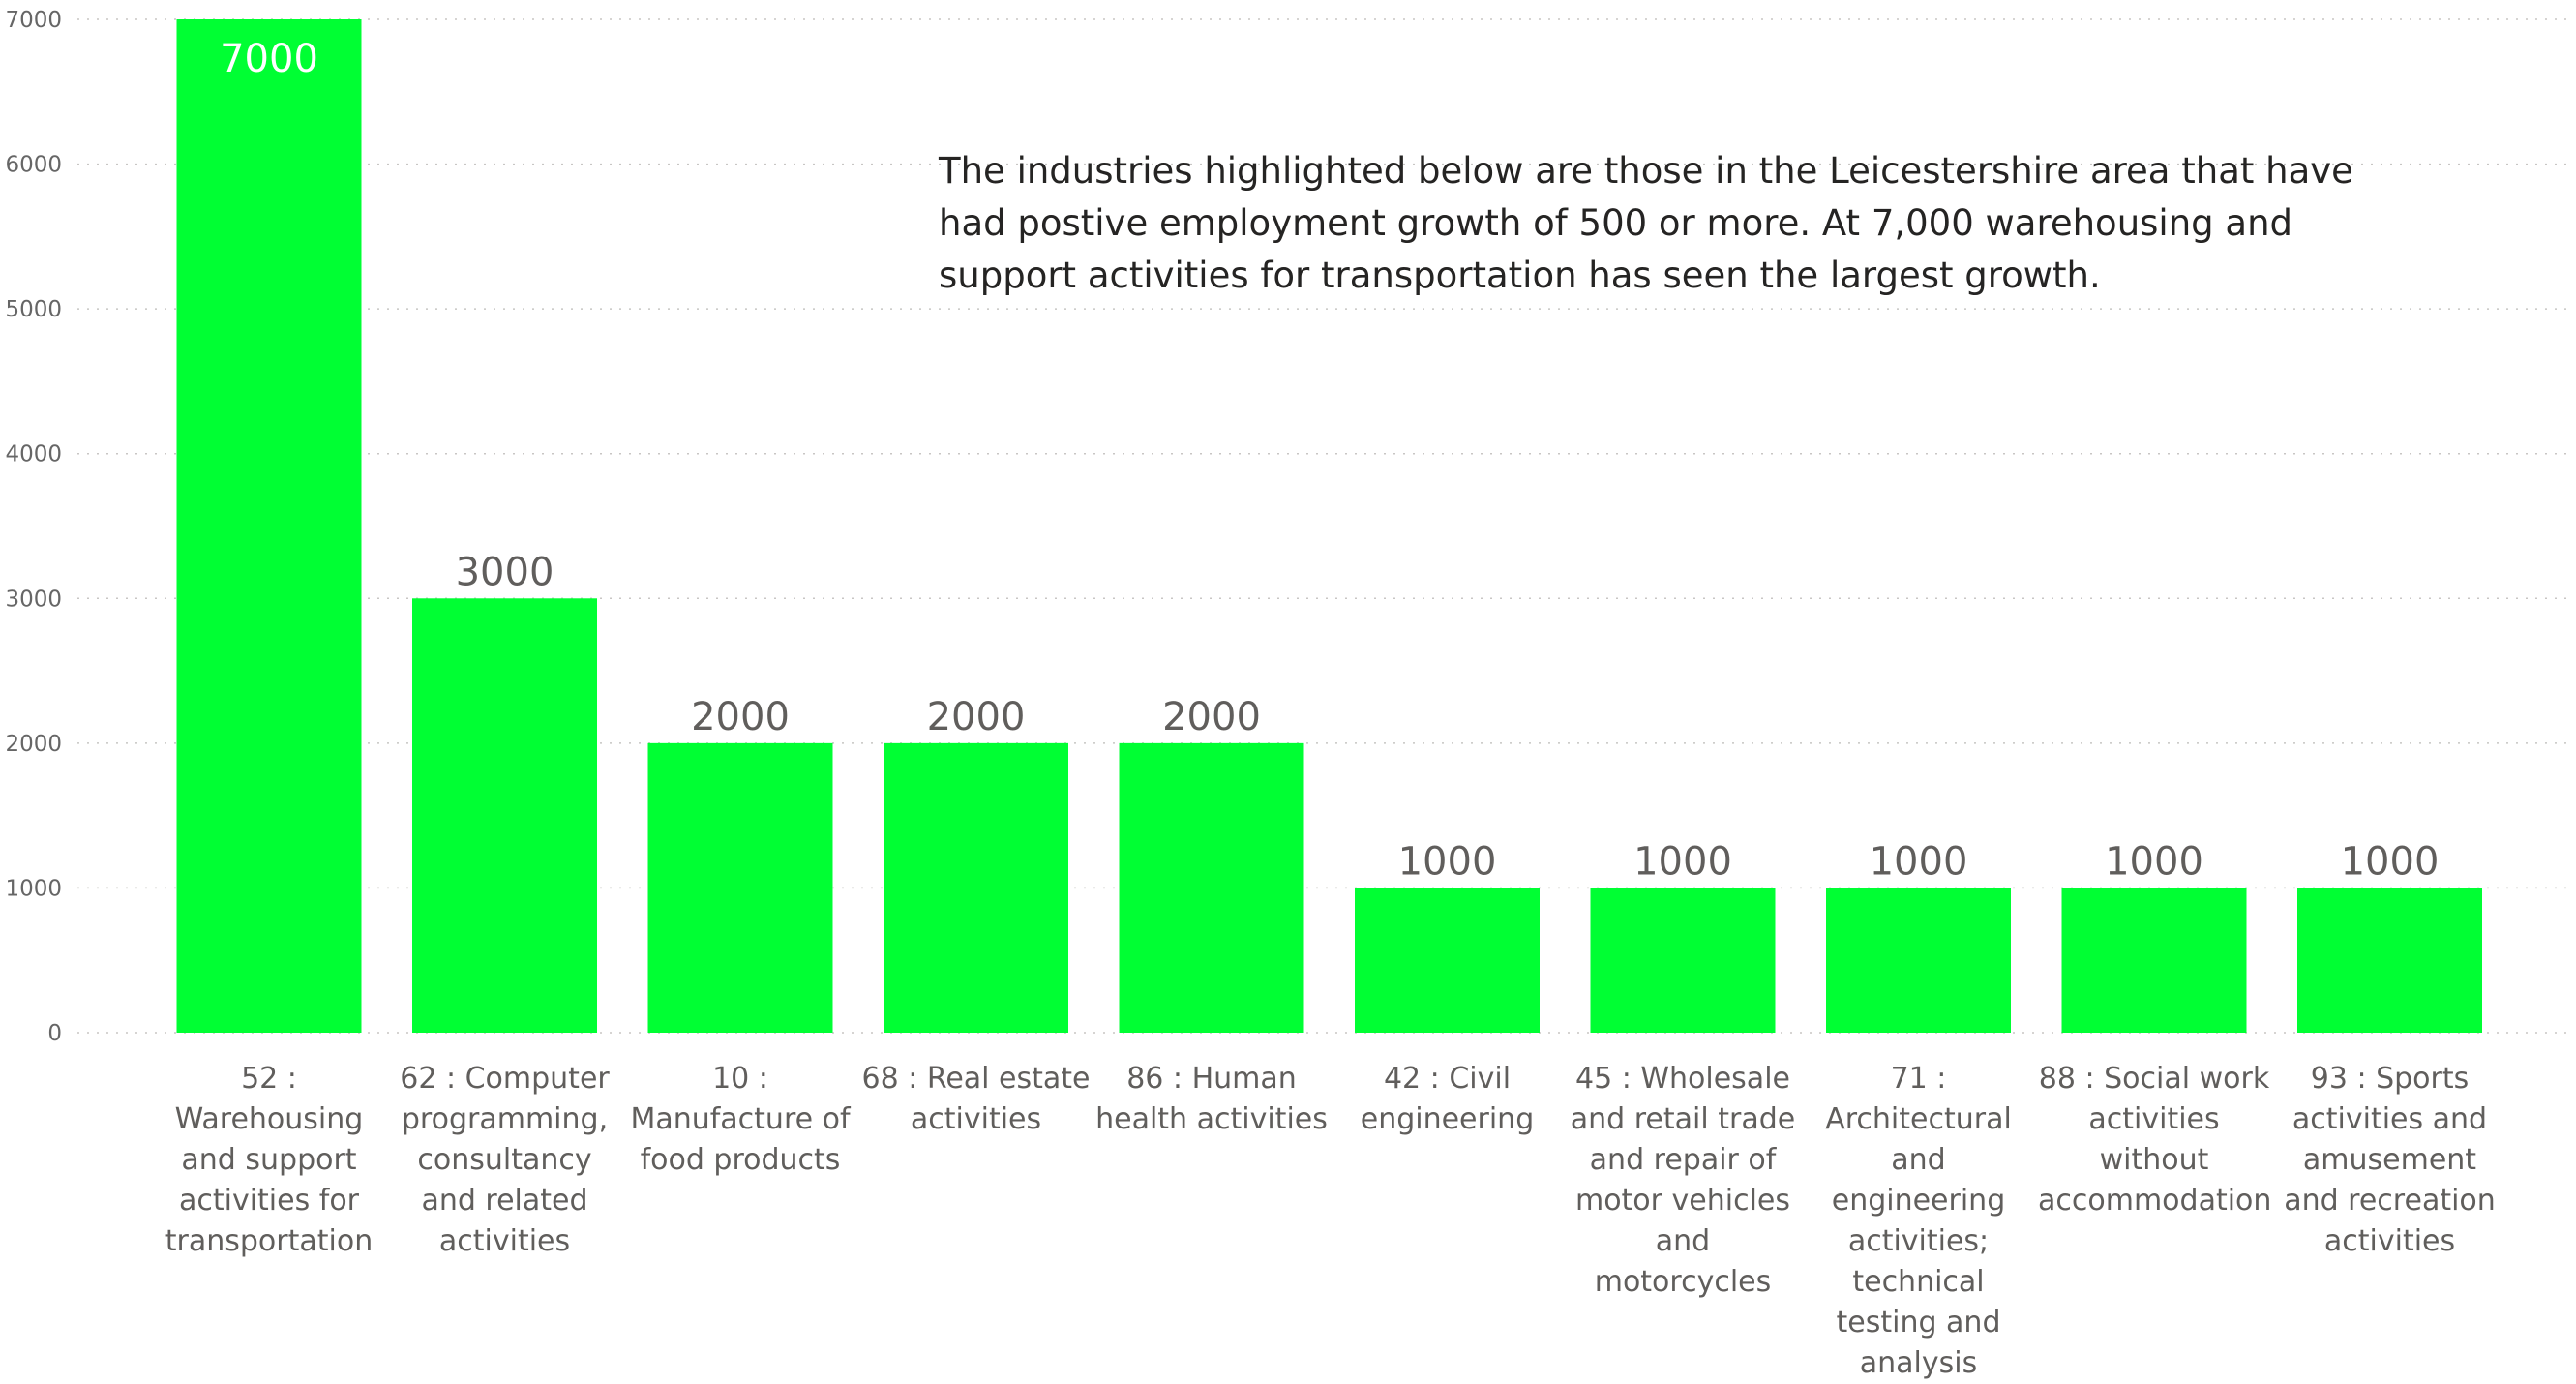 This screenshot has width=2576, height=1384. I want to click on y-tick-label: 4000, so click(33, 454).